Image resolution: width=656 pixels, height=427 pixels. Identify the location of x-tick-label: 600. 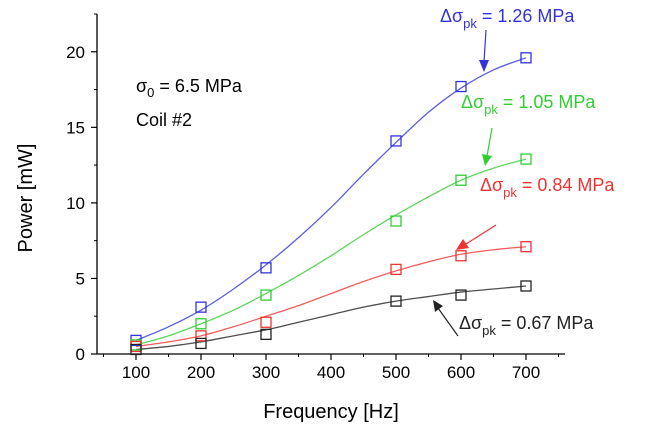
(461, 372).